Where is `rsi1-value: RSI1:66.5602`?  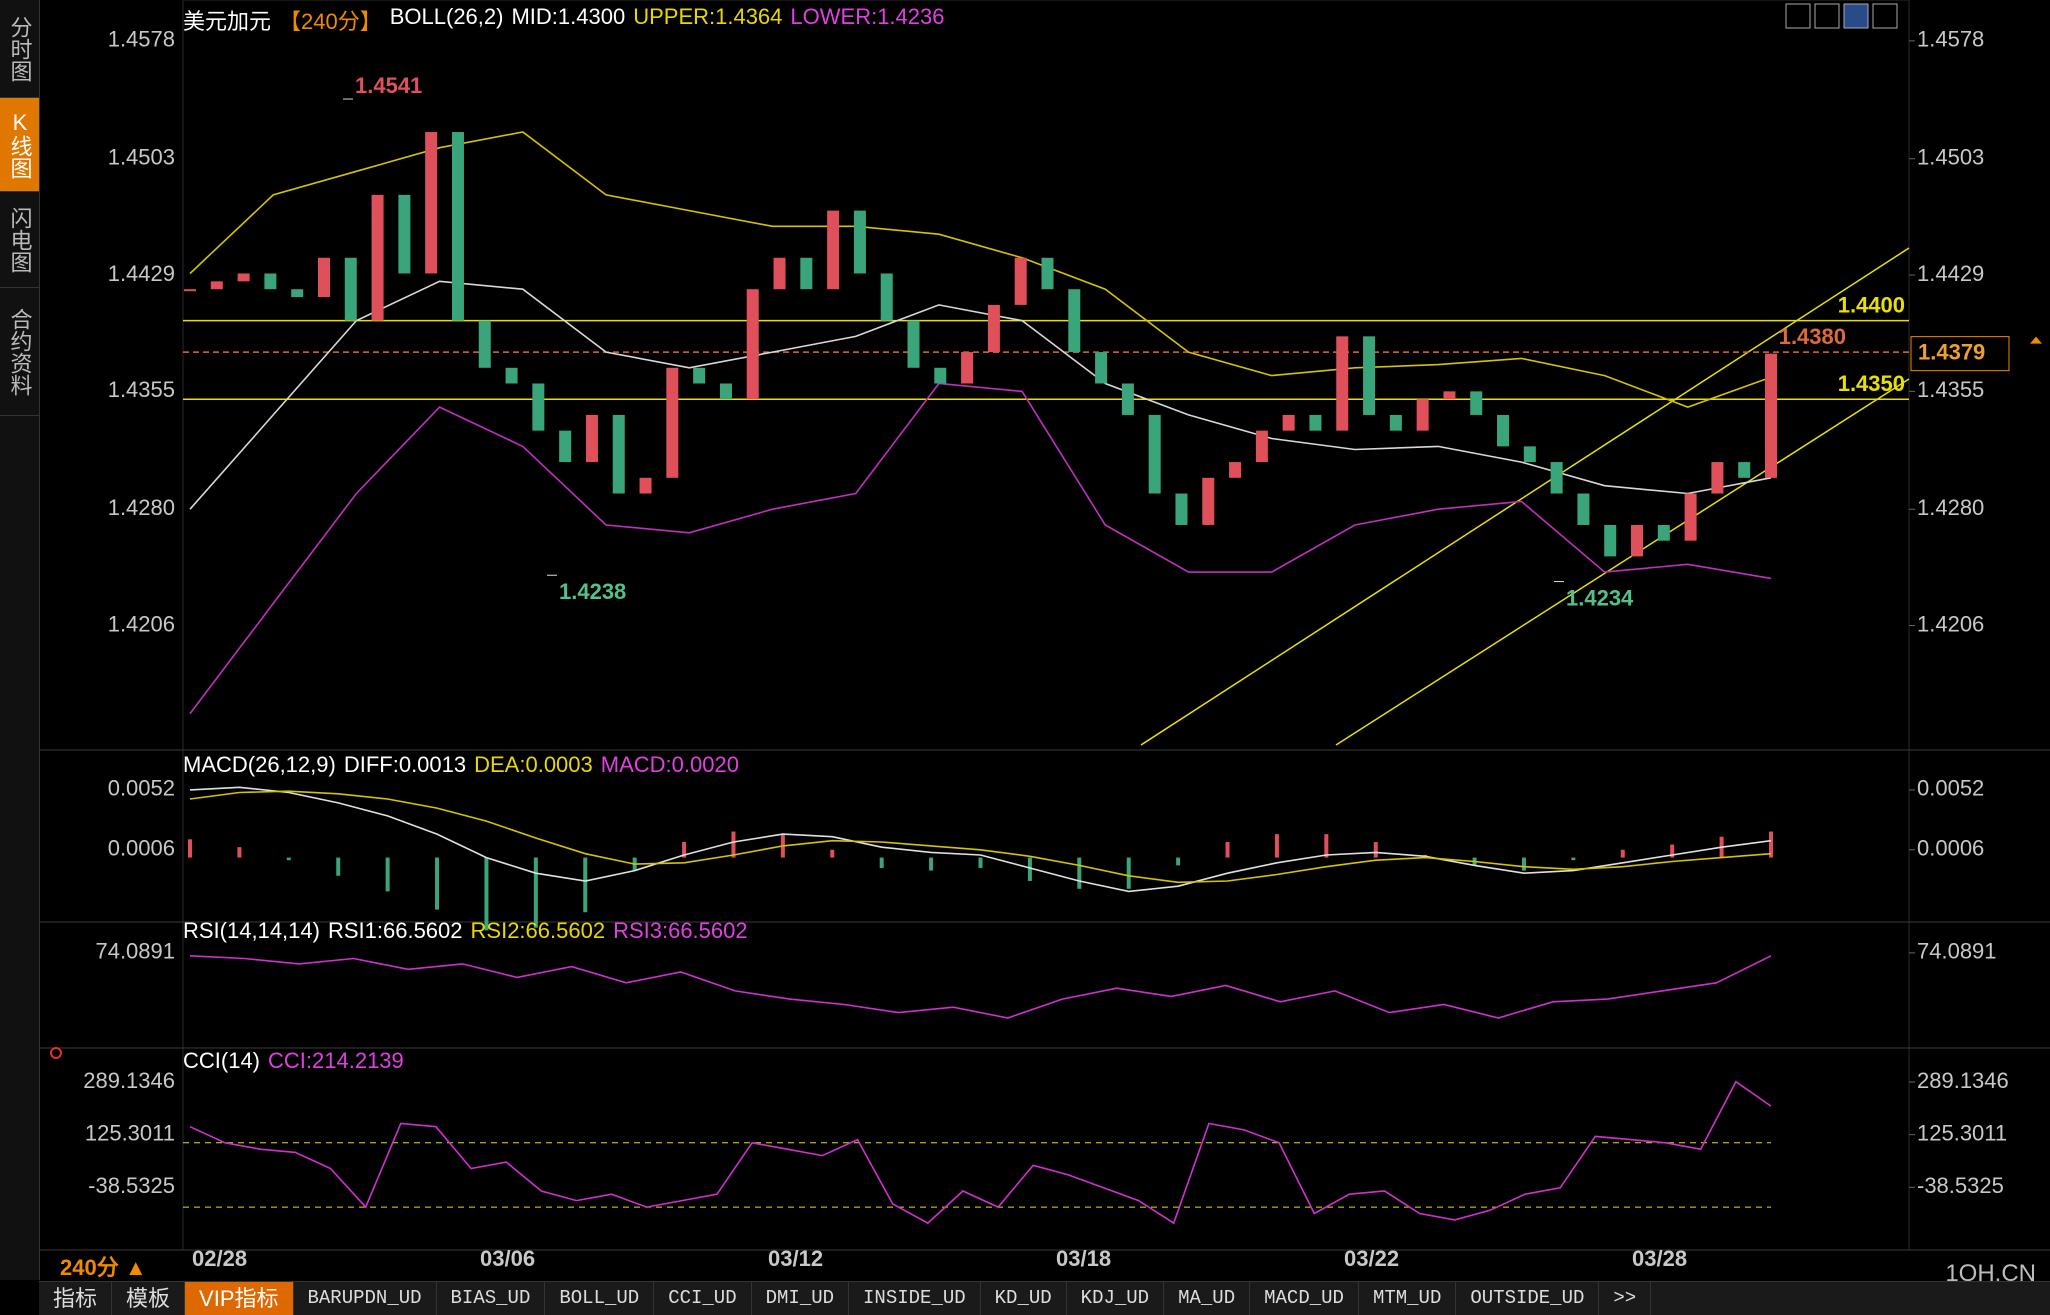
rsi1-value: RSI1:66.5602 is located at coordinates (395, 930).